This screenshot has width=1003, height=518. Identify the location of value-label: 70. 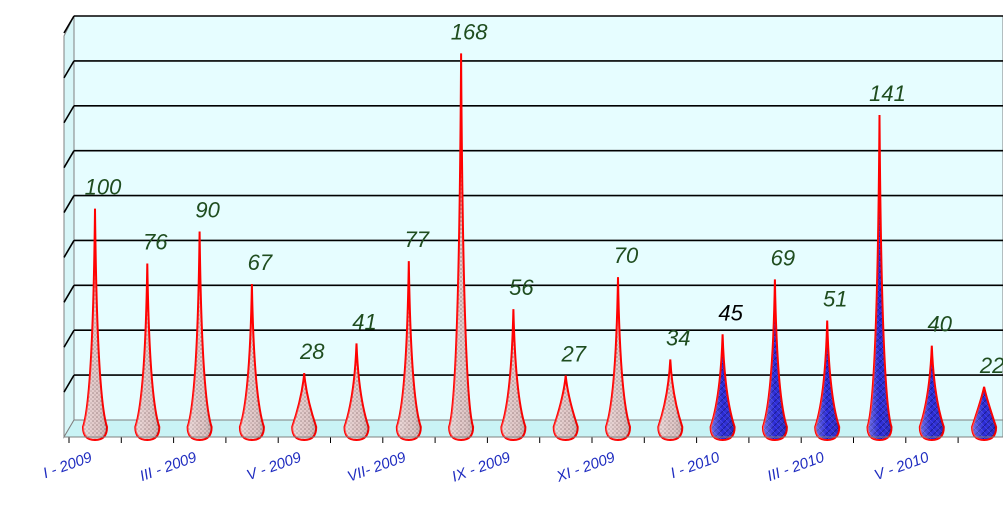
(626, 255).